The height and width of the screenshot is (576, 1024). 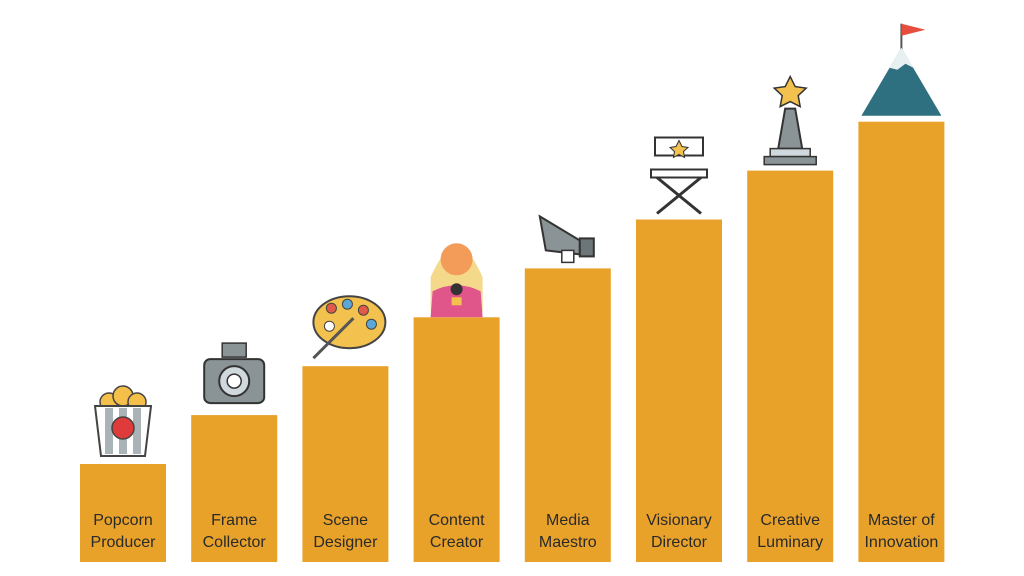 What do you see at coordinates (457, 542) in the screenshot?
I see `step-label: Creator` at bounding box center [457, 542].